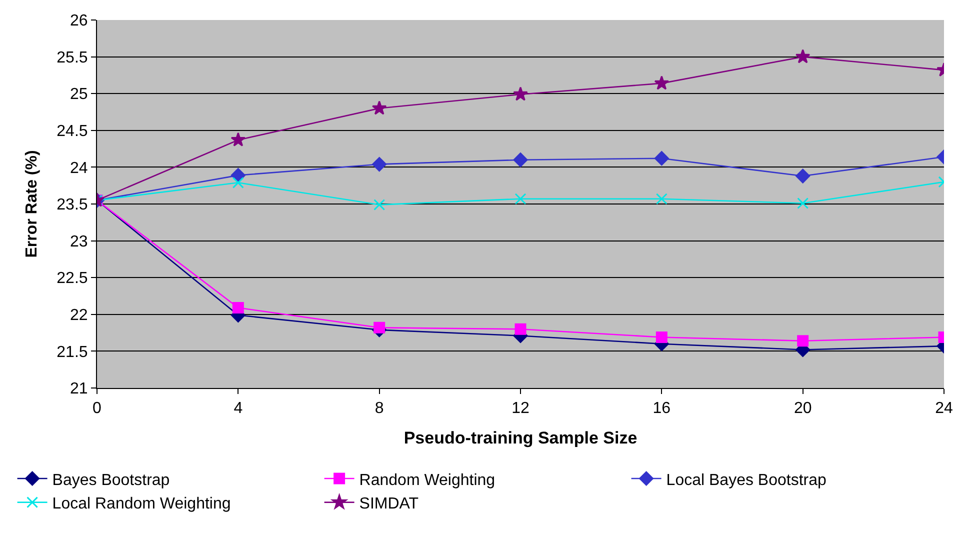  Describe the element at coordinates (111, 480) in the screenshot. I see `legend-label: Bayes Bootstrap` at that location.